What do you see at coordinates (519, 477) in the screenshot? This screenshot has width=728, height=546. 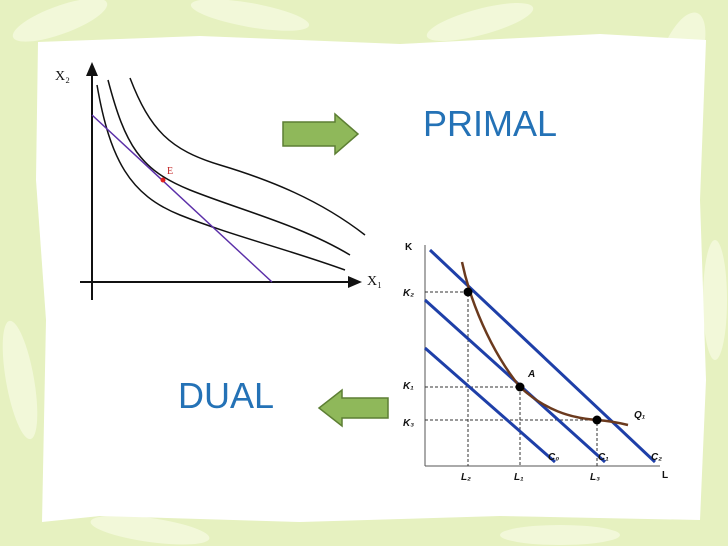 I see `l-label: L₁` at bounding box center [519, 477].